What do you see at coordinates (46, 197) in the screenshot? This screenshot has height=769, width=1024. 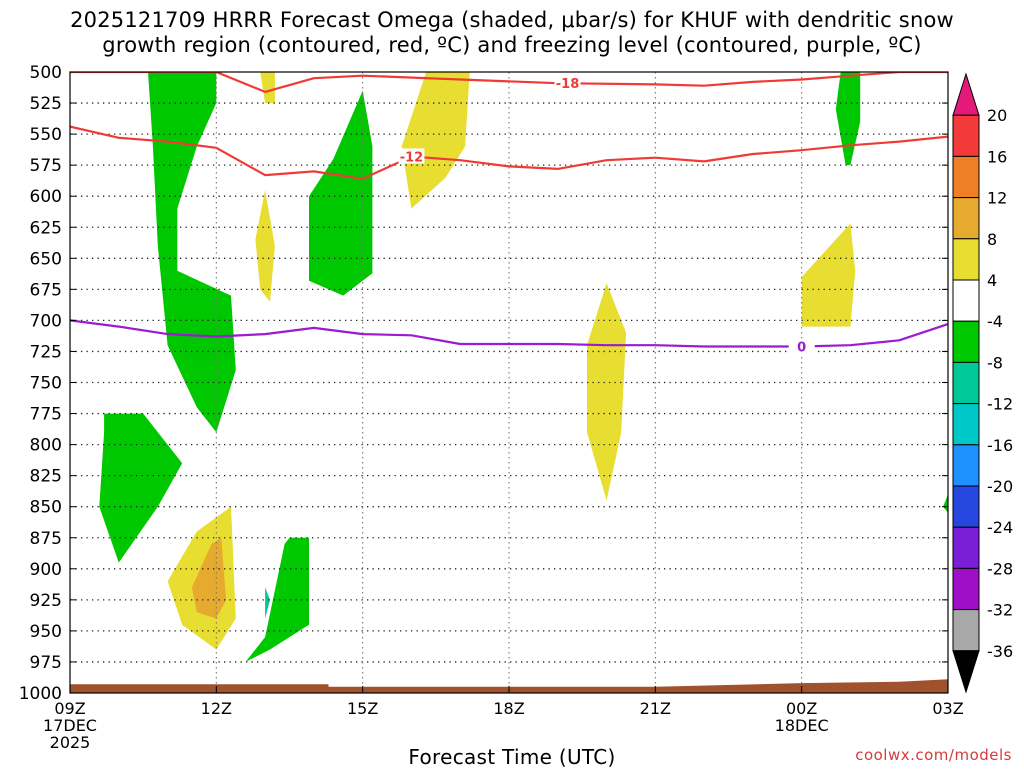 I see `y-tick-label-600: 600` at bounding box center [46, 197].